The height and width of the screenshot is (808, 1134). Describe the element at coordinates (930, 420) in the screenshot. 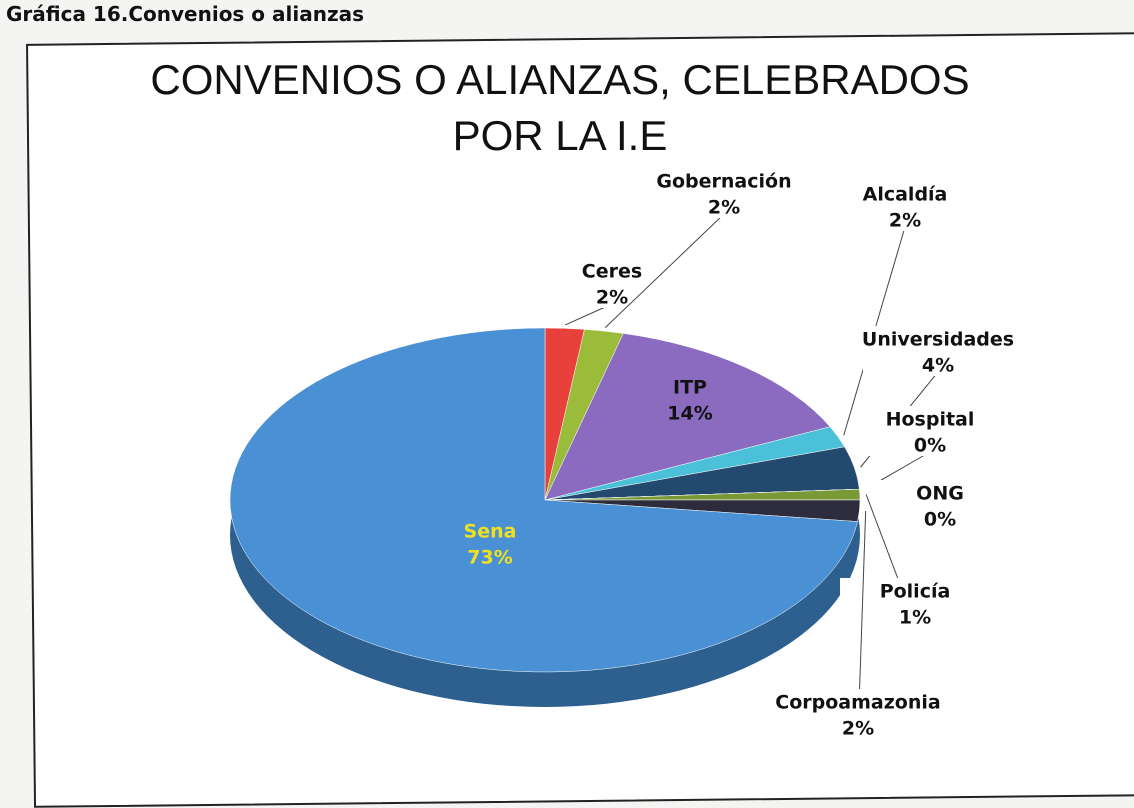

I see `category-label: Hospital` at that location.